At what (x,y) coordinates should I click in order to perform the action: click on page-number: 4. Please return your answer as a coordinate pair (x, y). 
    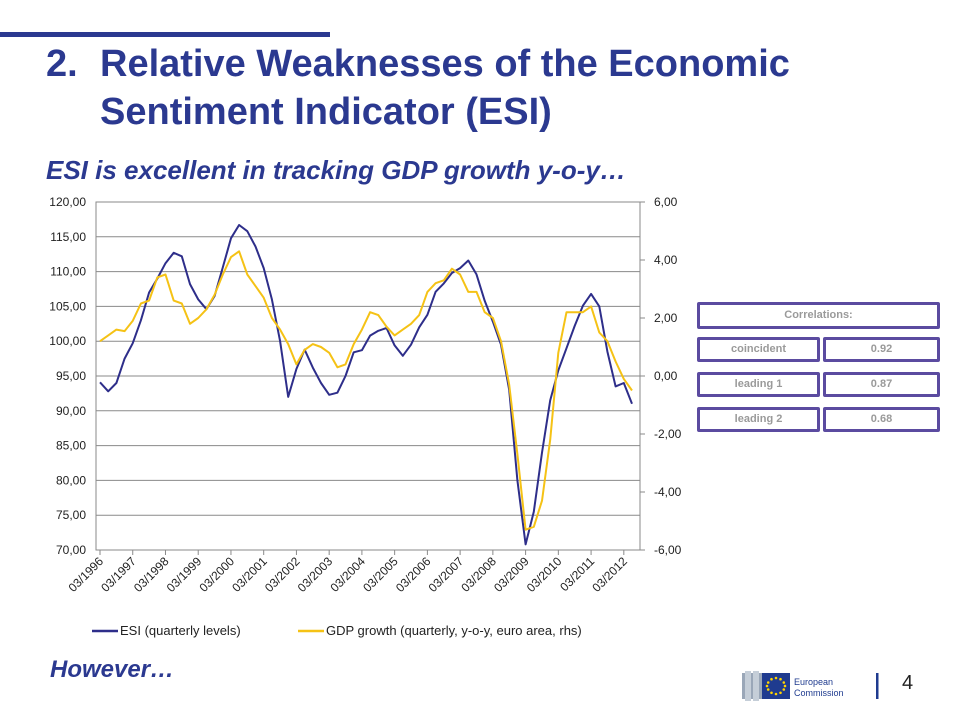
    Looking at the image, I should click on (908, 683).